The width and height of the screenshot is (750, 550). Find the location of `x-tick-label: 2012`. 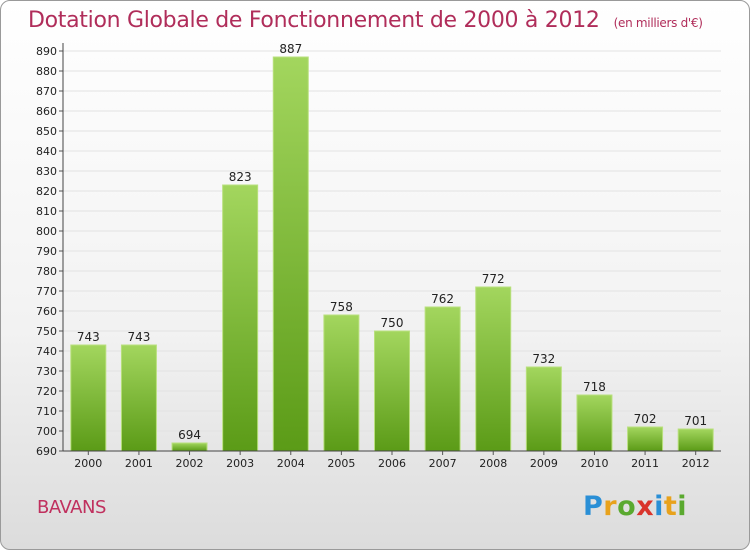

x-tick-label: 2012 is located at coordinates (696, 463).